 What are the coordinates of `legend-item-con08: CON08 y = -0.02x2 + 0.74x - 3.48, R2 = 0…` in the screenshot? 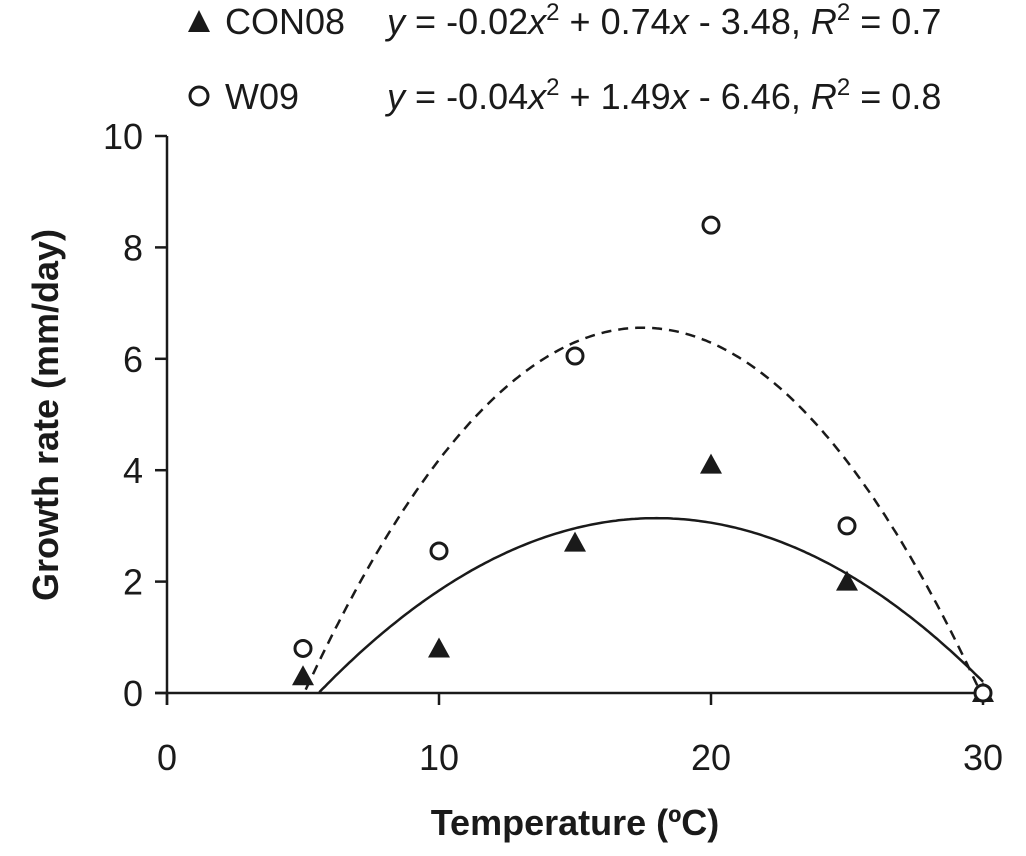 It's located at (513, 22).